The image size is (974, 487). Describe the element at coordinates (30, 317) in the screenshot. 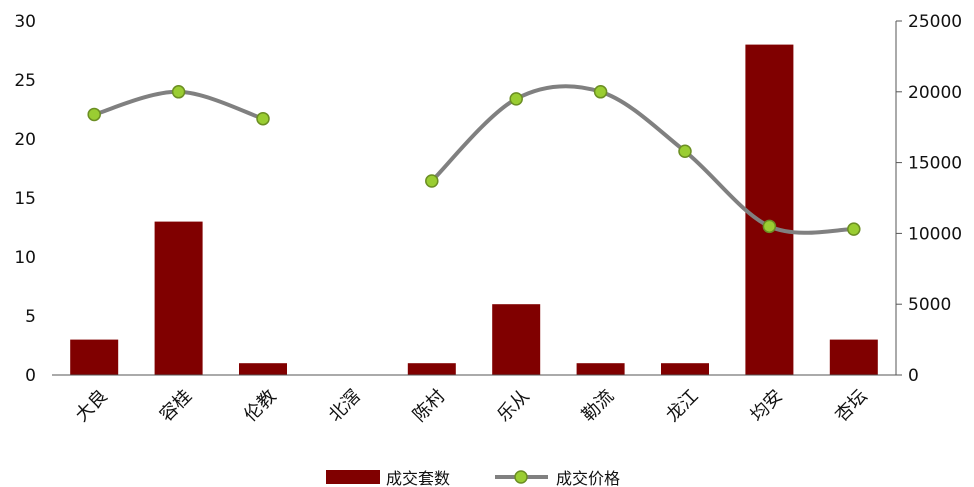

I see `left-tick-label: 5` at that location.